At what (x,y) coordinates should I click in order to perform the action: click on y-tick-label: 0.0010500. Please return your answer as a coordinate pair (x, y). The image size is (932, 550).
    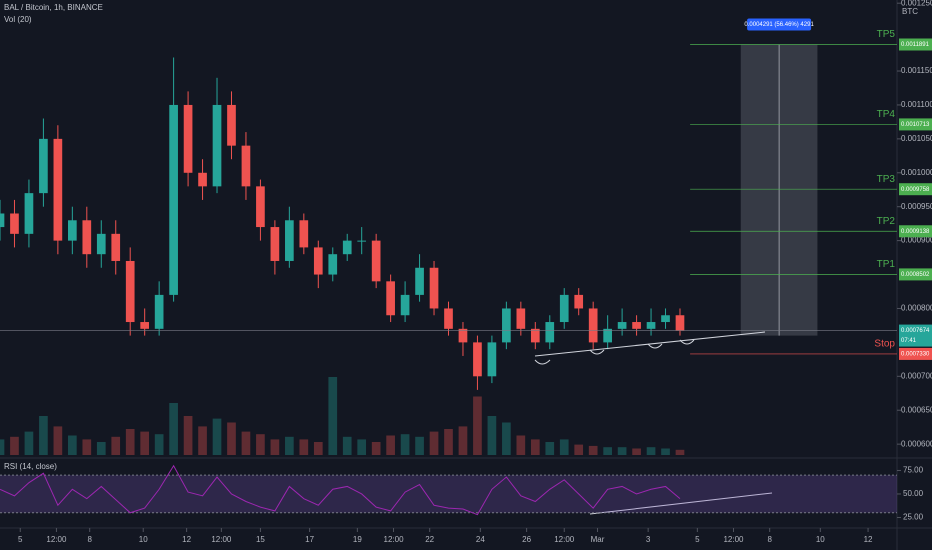
    Looking at the image, I should click on (916, 138).